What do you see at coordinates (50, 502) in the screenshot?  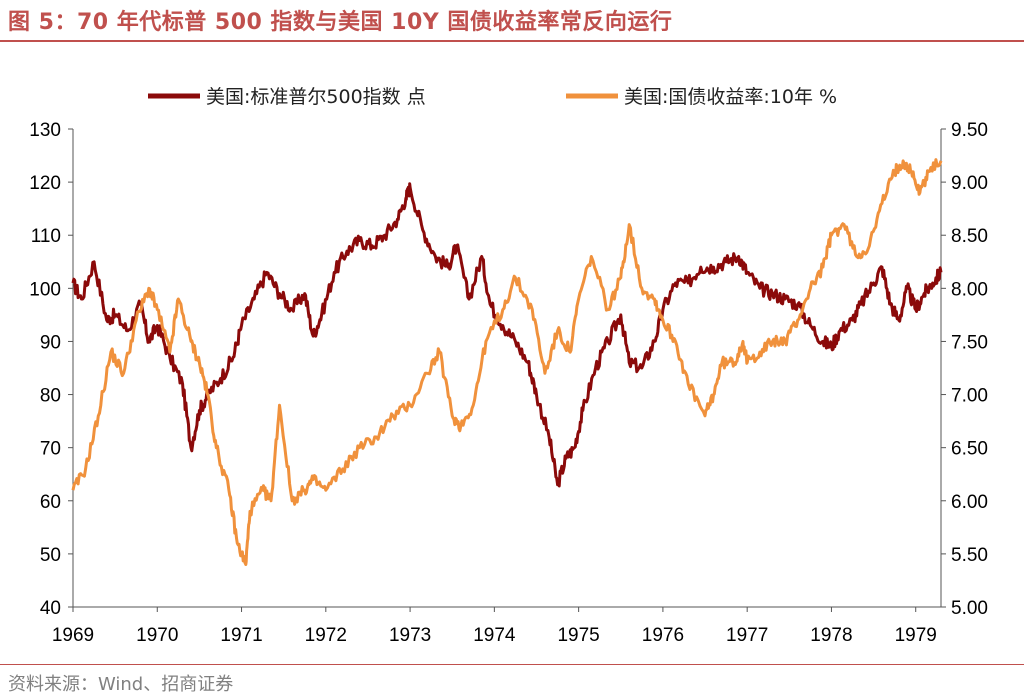 I see `left-tick-label: 60` at bounding box center [50, 502].